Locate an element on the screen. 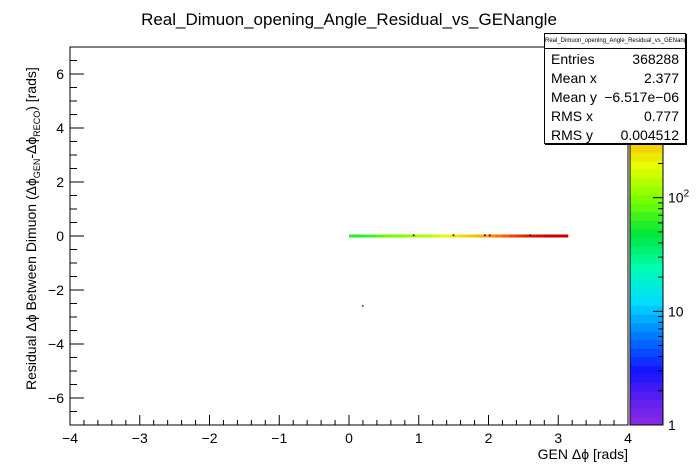 Image resolution: width=698 pixels, height=474 pixels. stats-row-mean-y: Mean y −6.517e−06 is located at coordinates (615, 96).